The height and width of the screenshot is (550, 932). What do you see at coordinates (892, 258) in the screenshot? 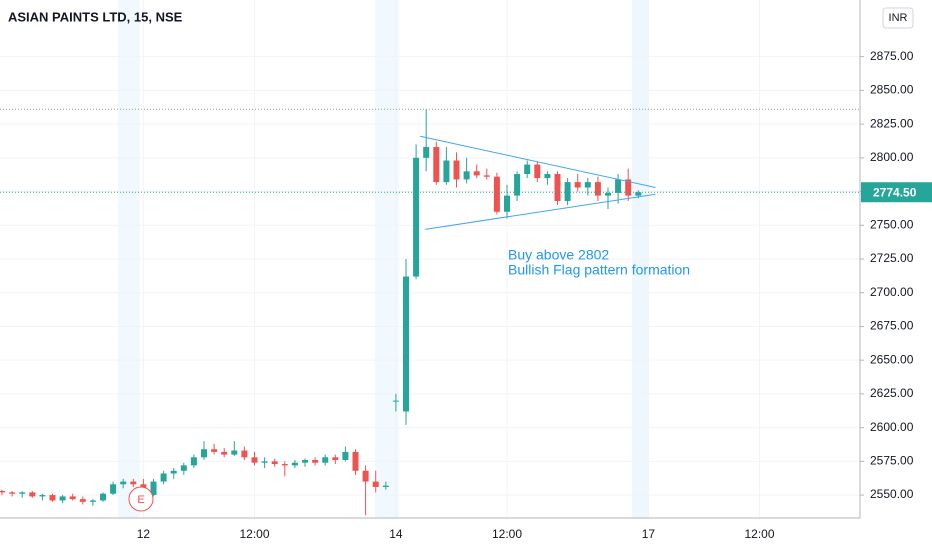
I see `y-tick-label: 2725.00` at bounding box center [892, 258].